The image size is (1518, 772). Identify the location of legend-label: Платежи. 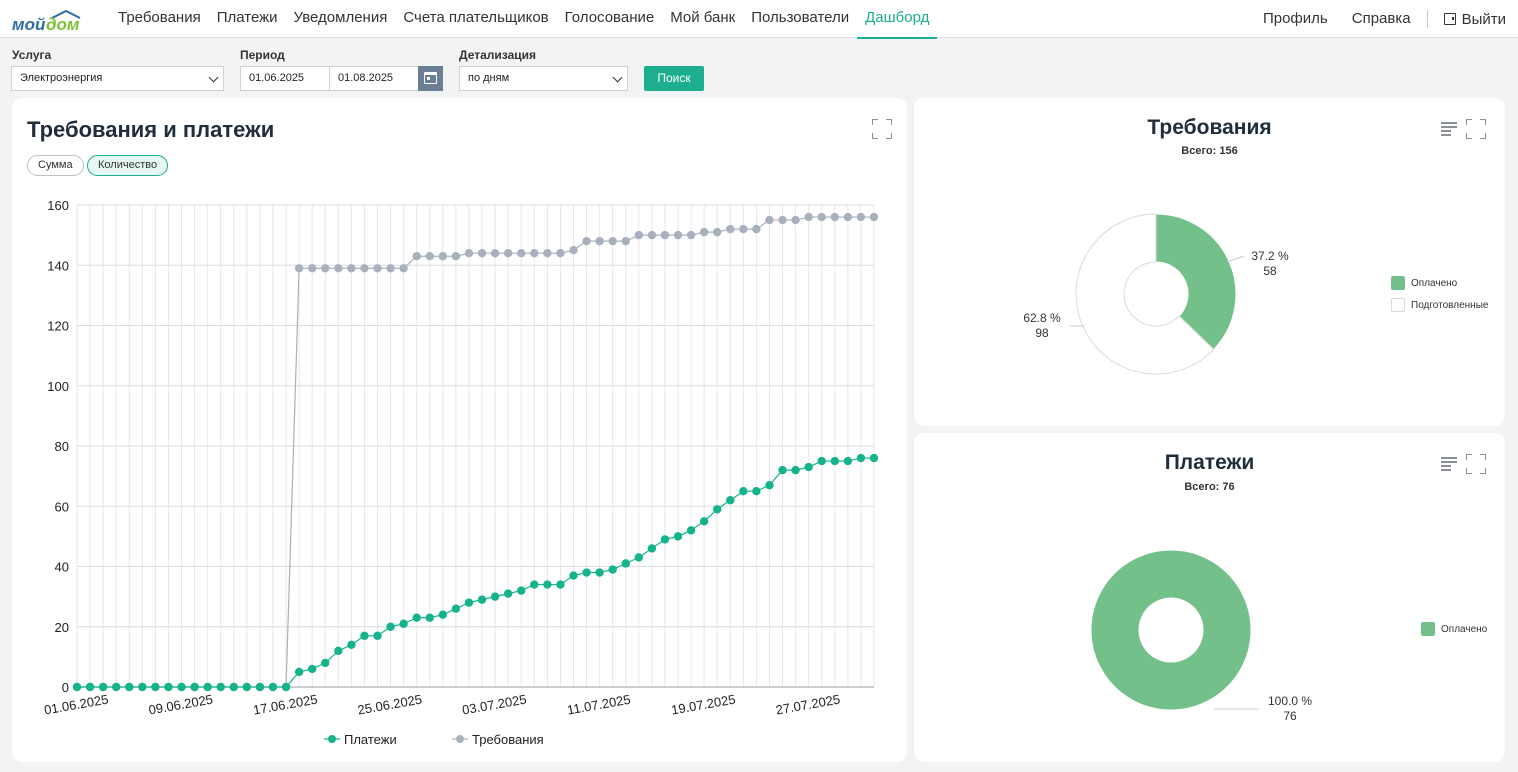
(370, 739).